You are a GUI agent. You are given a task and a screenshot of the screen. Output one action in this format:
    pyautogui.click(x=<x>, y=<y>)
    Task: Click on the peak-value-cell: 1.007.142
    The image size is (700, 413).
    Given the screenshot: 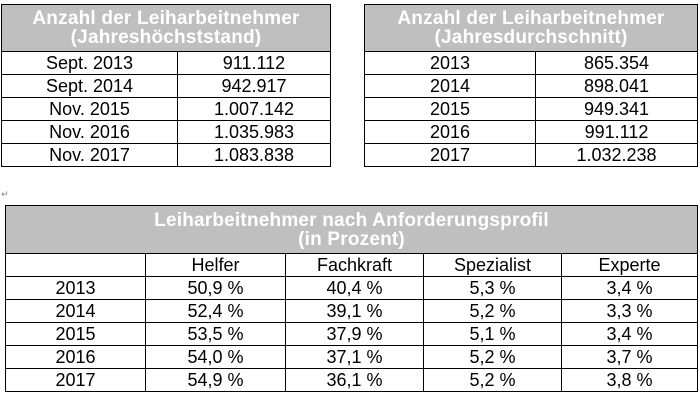 What is the action you would take?
    pyautogui.click(x=254, y=109)
    